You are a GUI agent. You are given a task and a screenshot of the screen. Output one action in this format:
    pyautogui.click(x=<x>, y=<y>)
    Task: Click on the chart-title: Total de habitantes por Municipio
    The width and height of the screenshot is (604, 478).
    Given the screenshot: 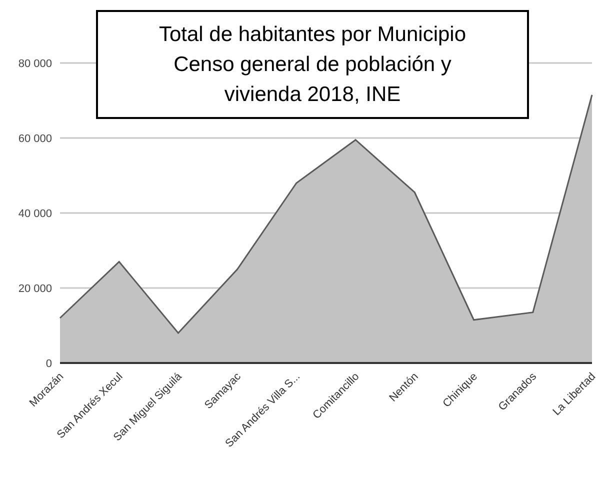 What is the action you would take?
    pyautogui.click(x=312, y=35)
    